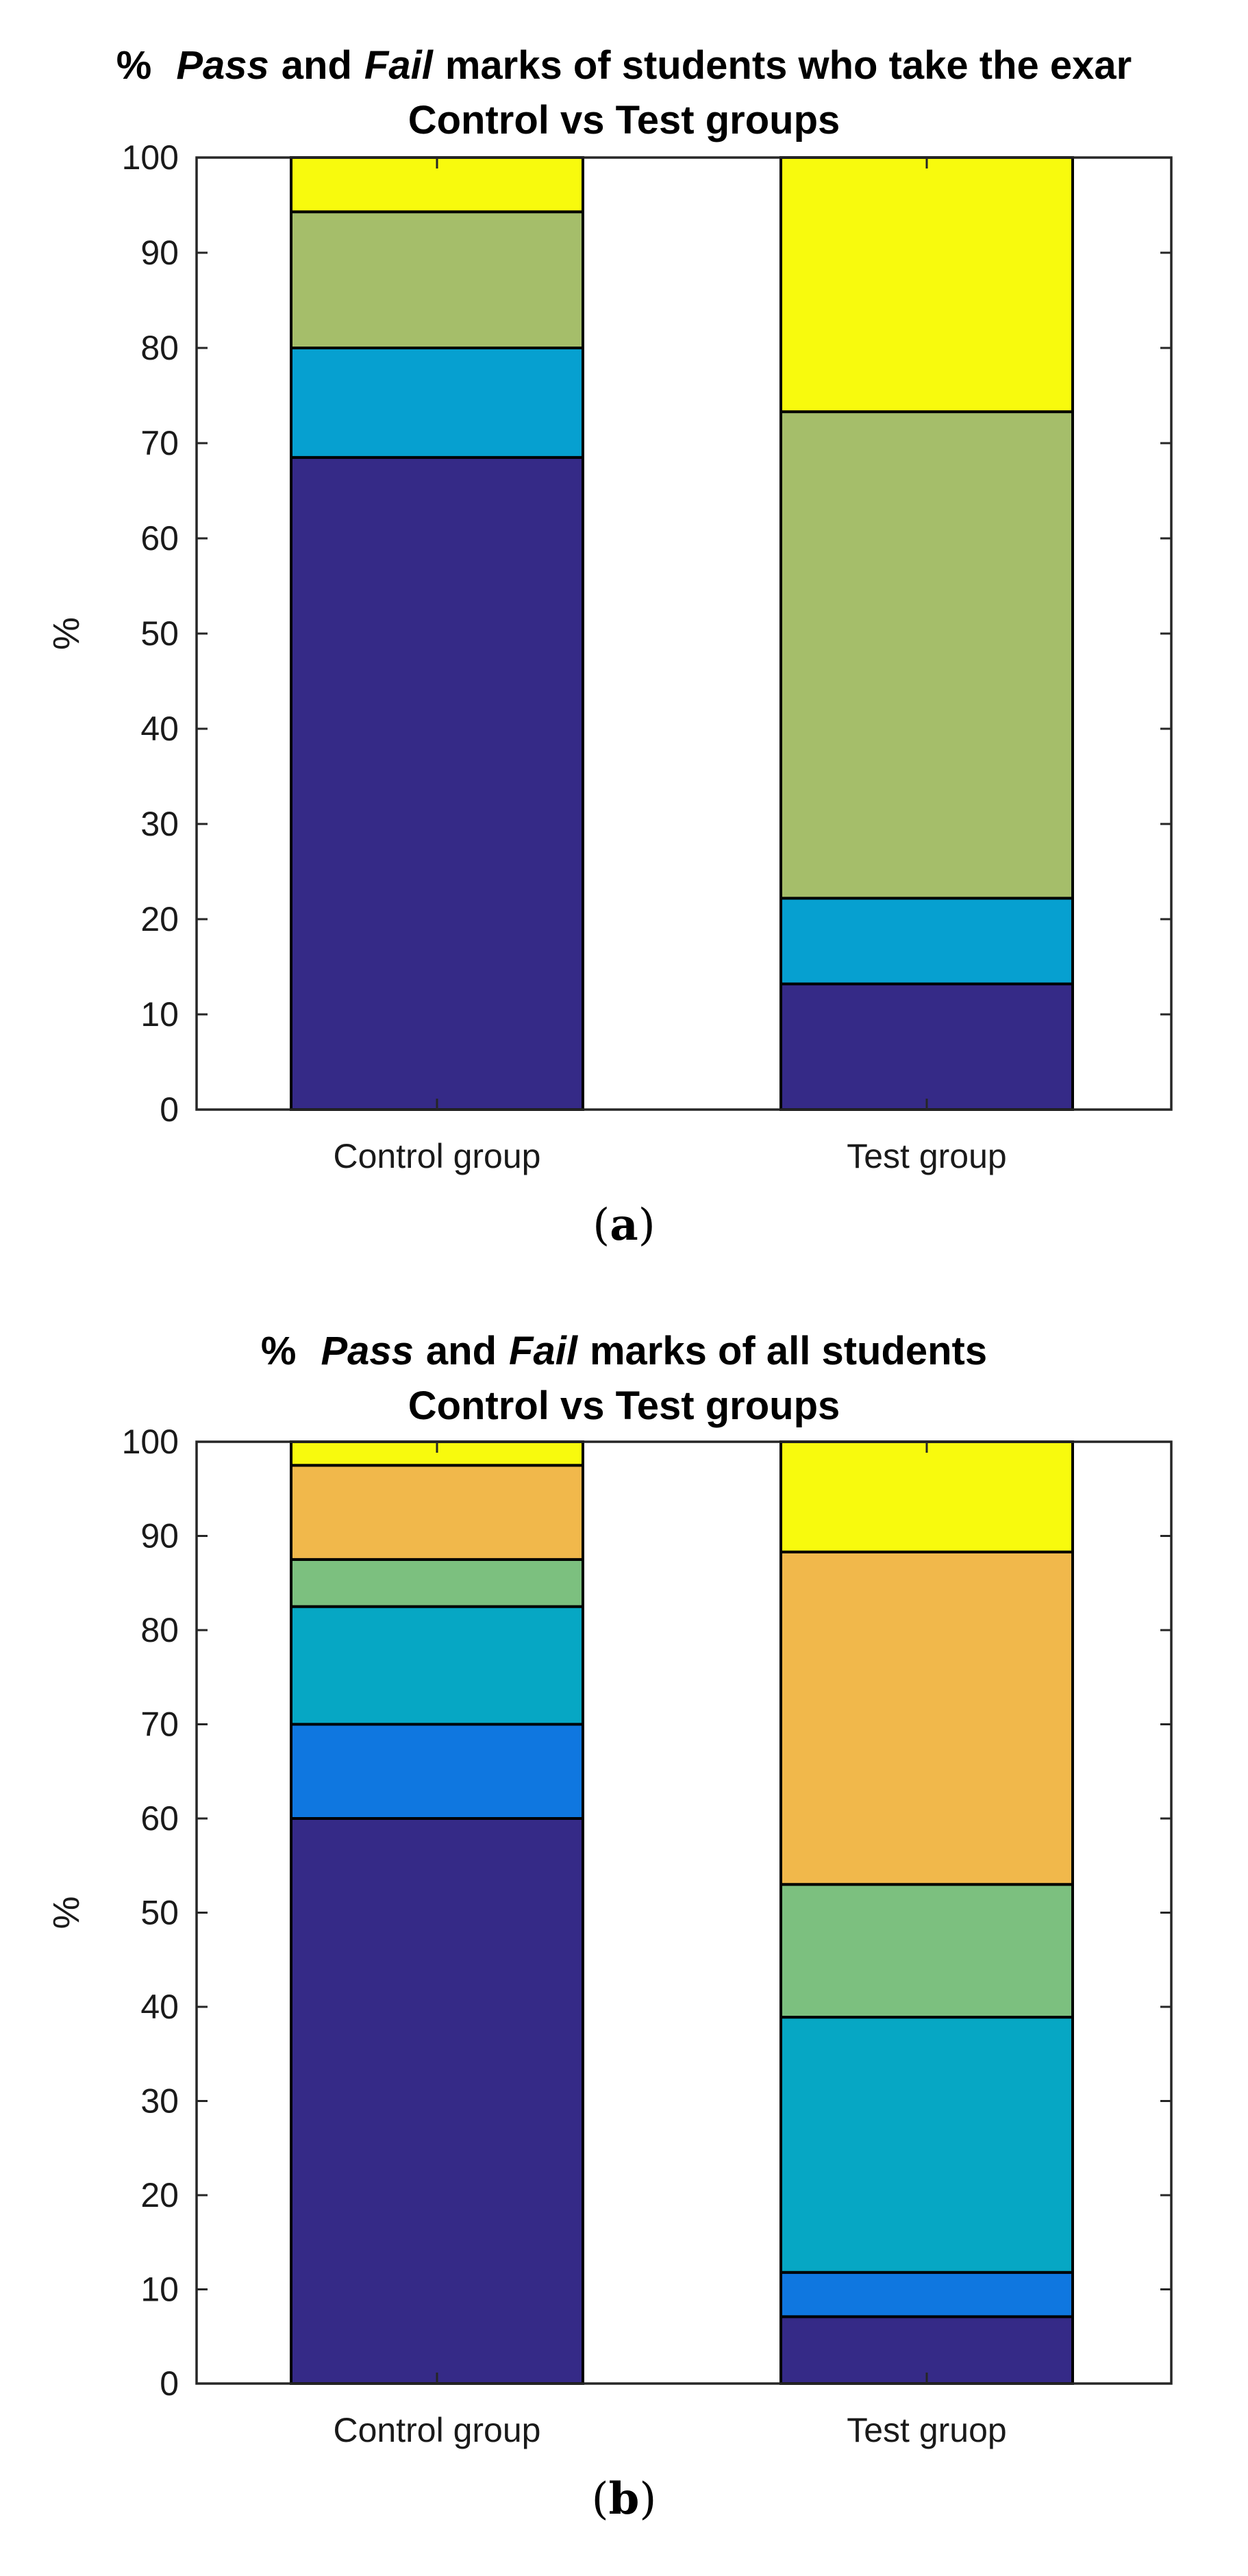 The image size is (1248, 2576). I want to click on panel-caption: (a), so click(623, 1225).